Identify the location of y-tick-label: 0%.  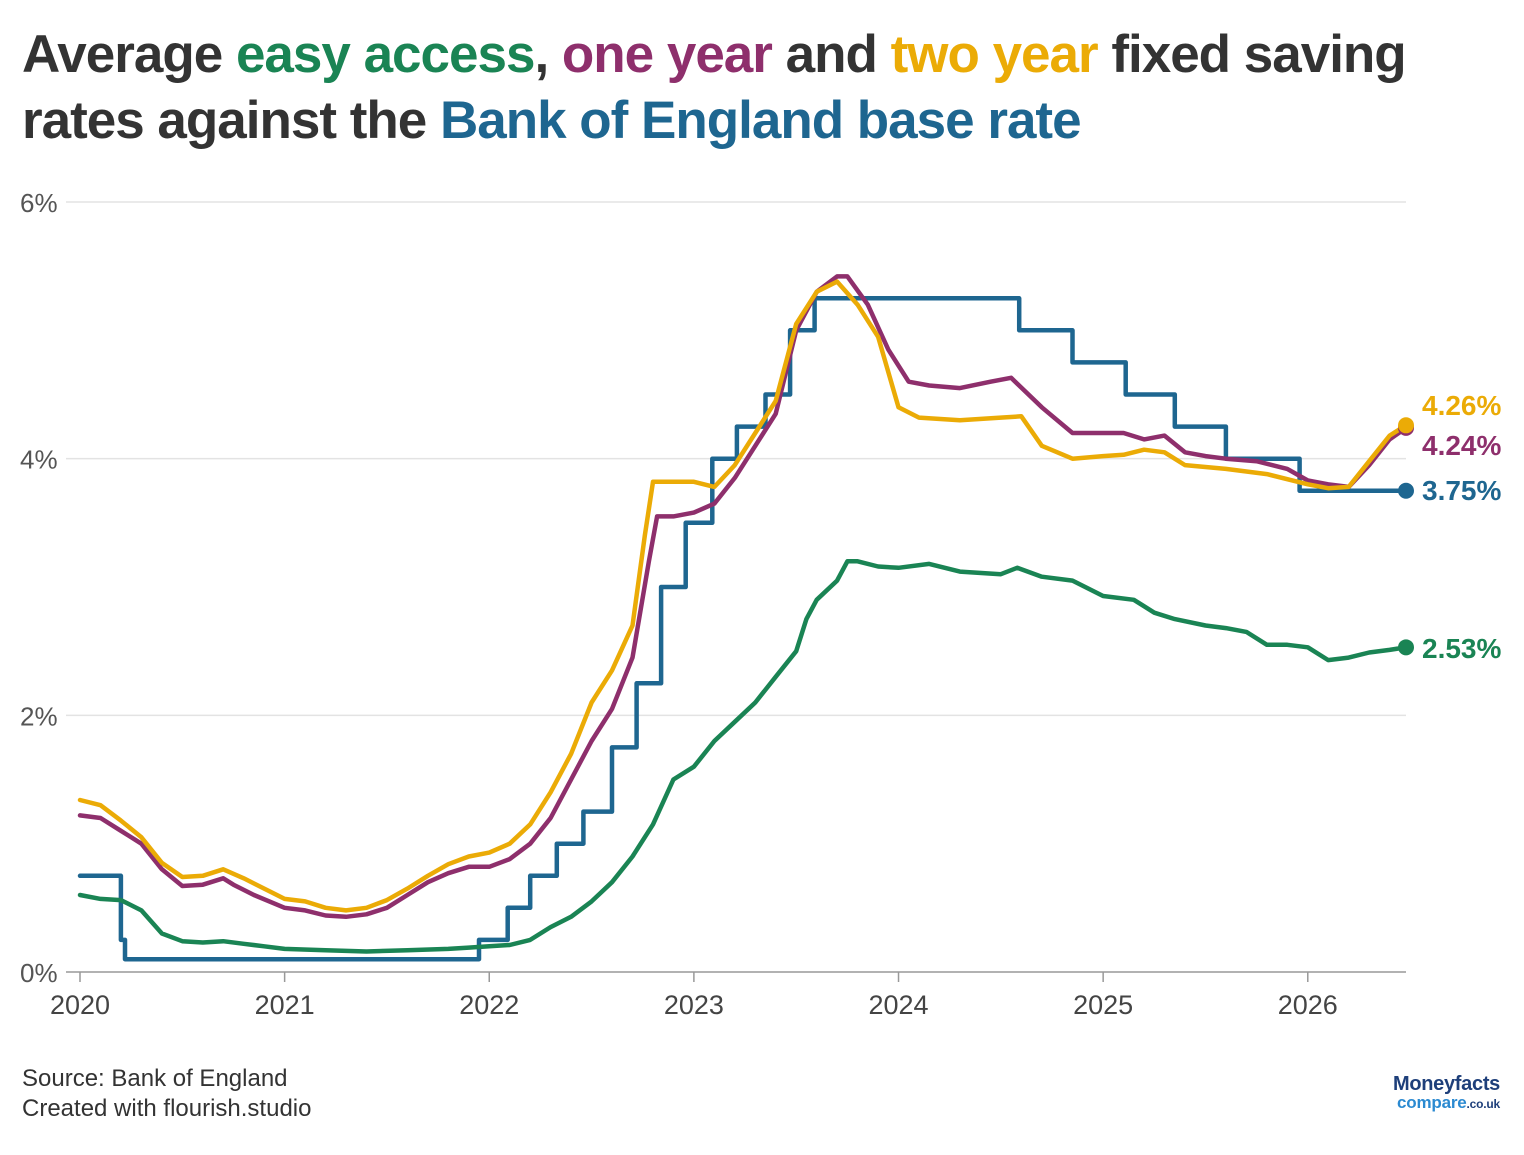
(39, 973).